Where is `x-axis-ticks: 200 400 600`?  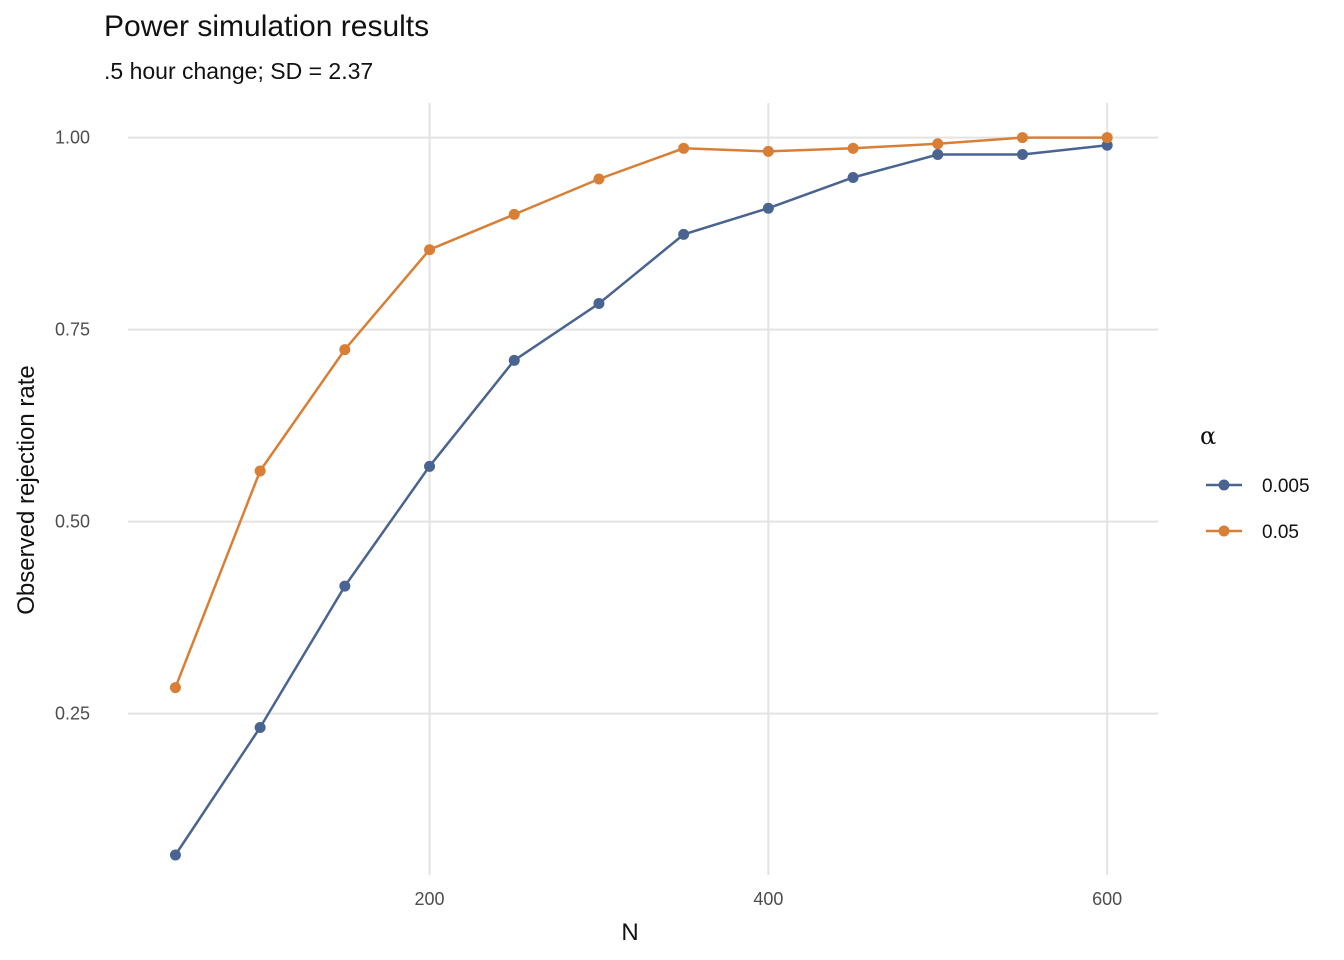 x-axis-ticks: 200 400 600 is located at coordinates (769, 899).